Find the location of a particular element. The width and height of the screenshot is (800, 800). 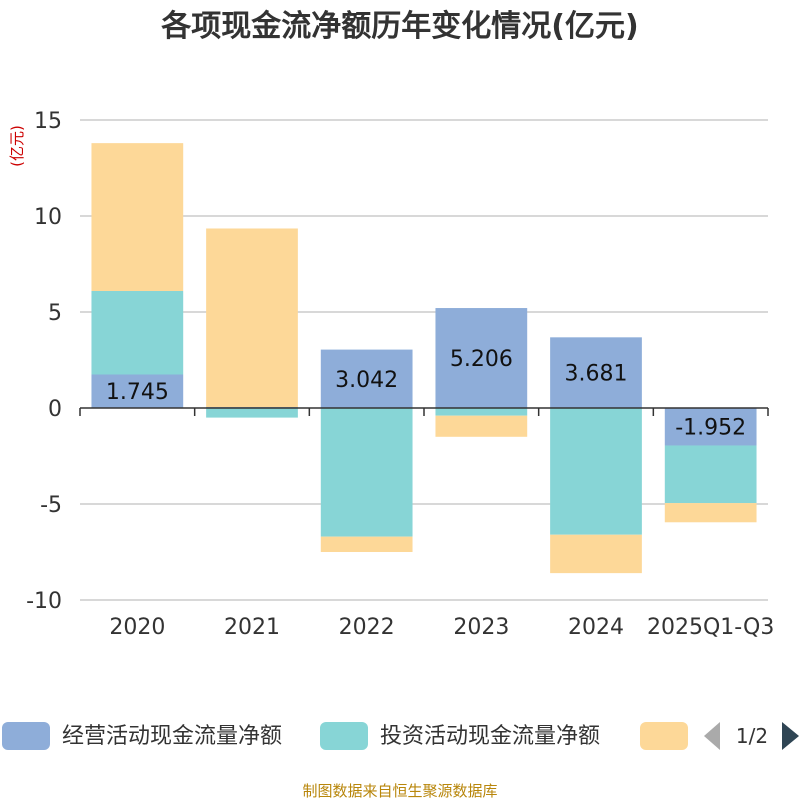

y-tick-label: 5 is located at coordinates (55, 313).